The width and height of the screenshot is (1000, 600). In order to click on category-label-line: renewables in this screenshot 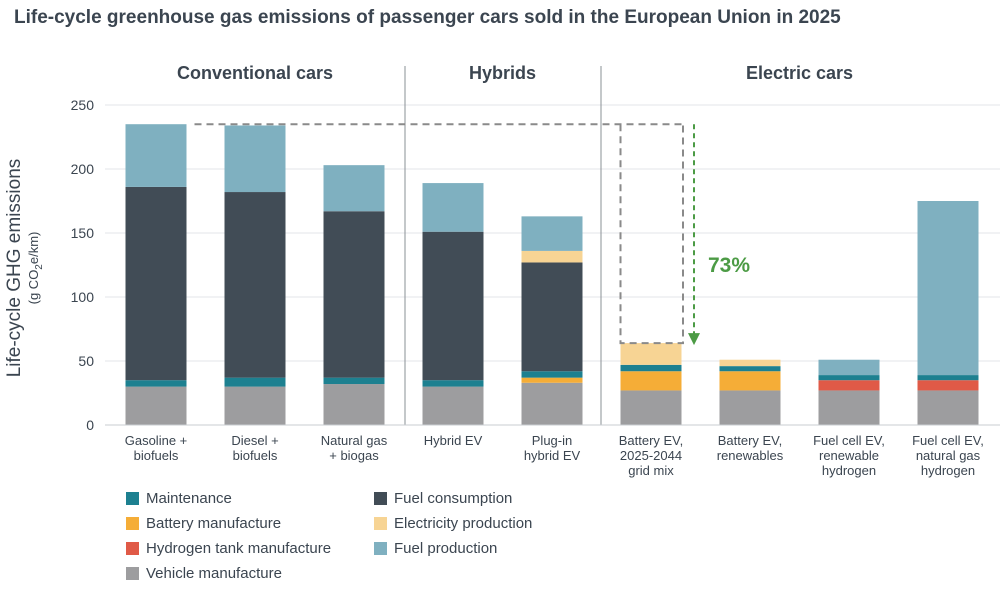, I will do `click(750, 455)`.